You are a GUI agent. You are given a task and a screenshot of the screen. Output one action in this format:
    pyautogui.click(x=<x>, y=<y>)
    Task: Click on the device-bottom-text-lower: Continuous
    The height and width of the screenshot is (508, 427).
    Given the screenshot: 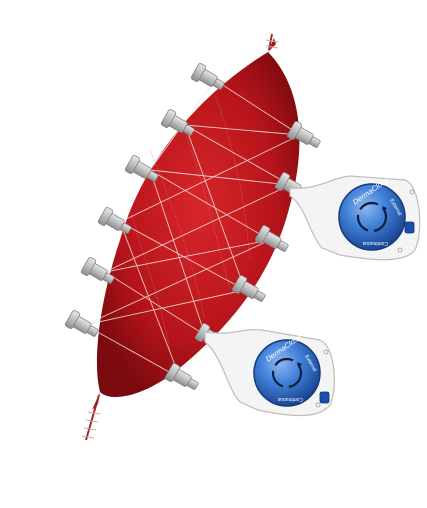 What is the action you would take?
    pyautogui.click(x=290, y=399)
    